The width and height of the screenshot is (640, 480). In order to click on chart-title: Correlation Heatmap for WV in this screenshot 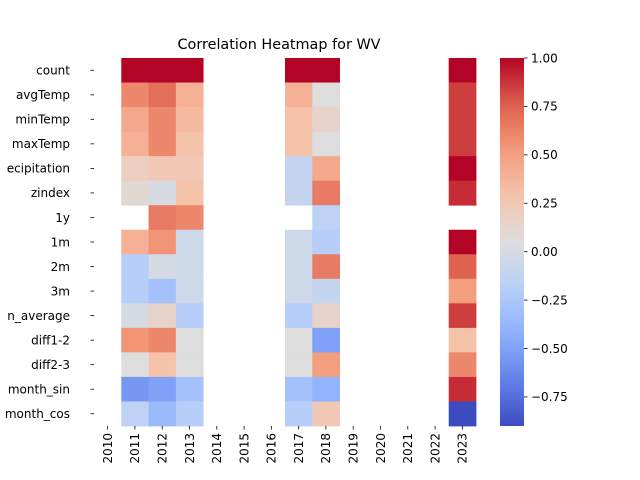, I will do `click(278, 45)`.